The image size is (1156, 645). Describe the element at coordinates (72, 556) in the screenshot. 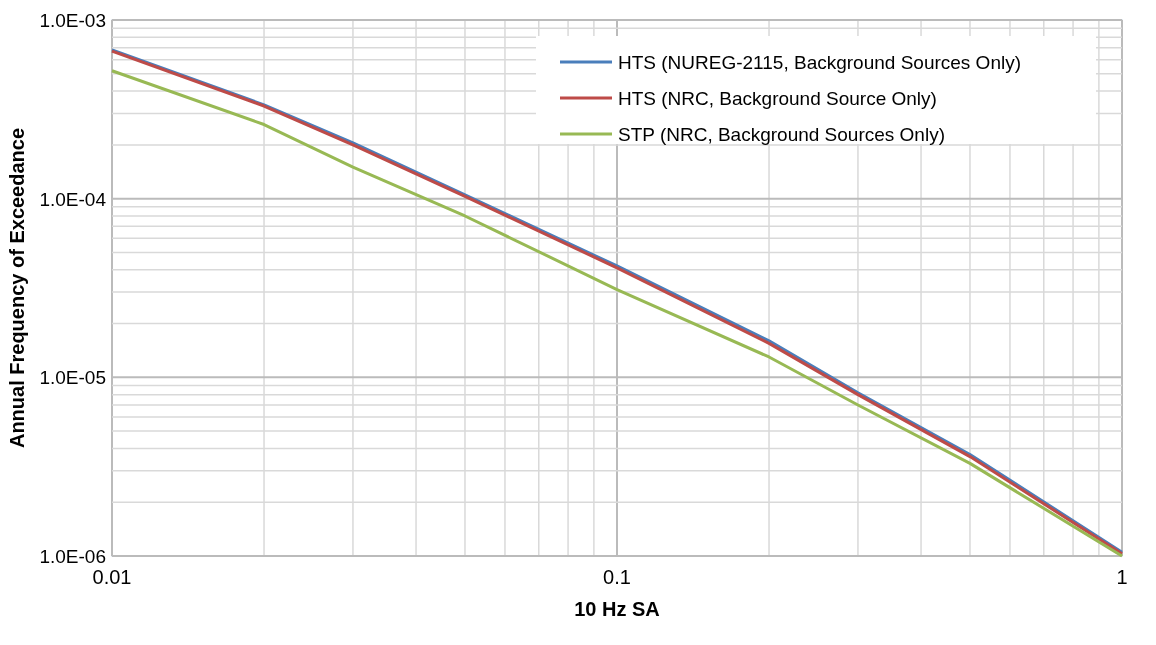

I see `y-tick-label: 1.0E-06` at that location.